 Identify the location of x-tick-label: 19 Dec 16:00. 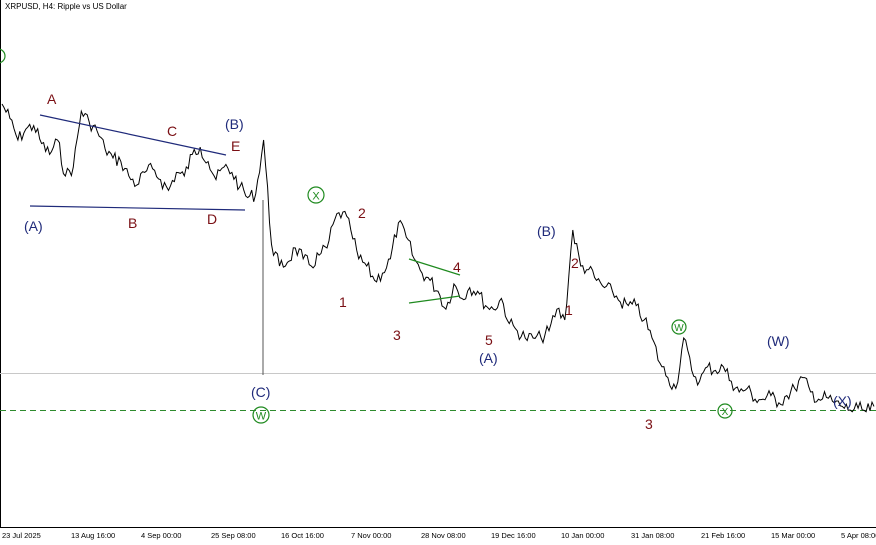
(513, 535).